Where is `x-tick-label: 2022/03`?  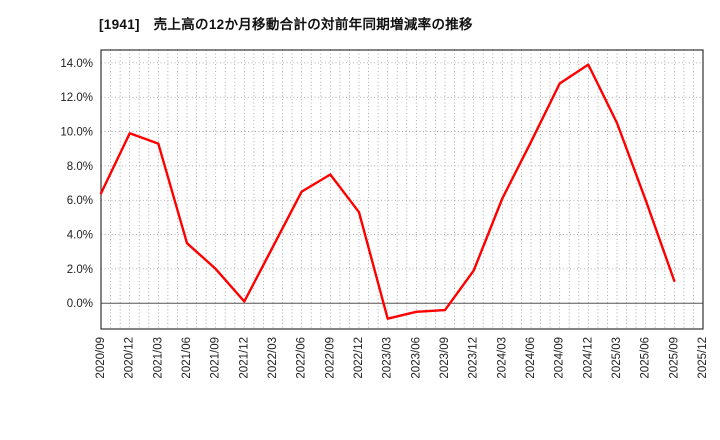 x-tick-label: 2022/03 is located at coordinates (273, 358).